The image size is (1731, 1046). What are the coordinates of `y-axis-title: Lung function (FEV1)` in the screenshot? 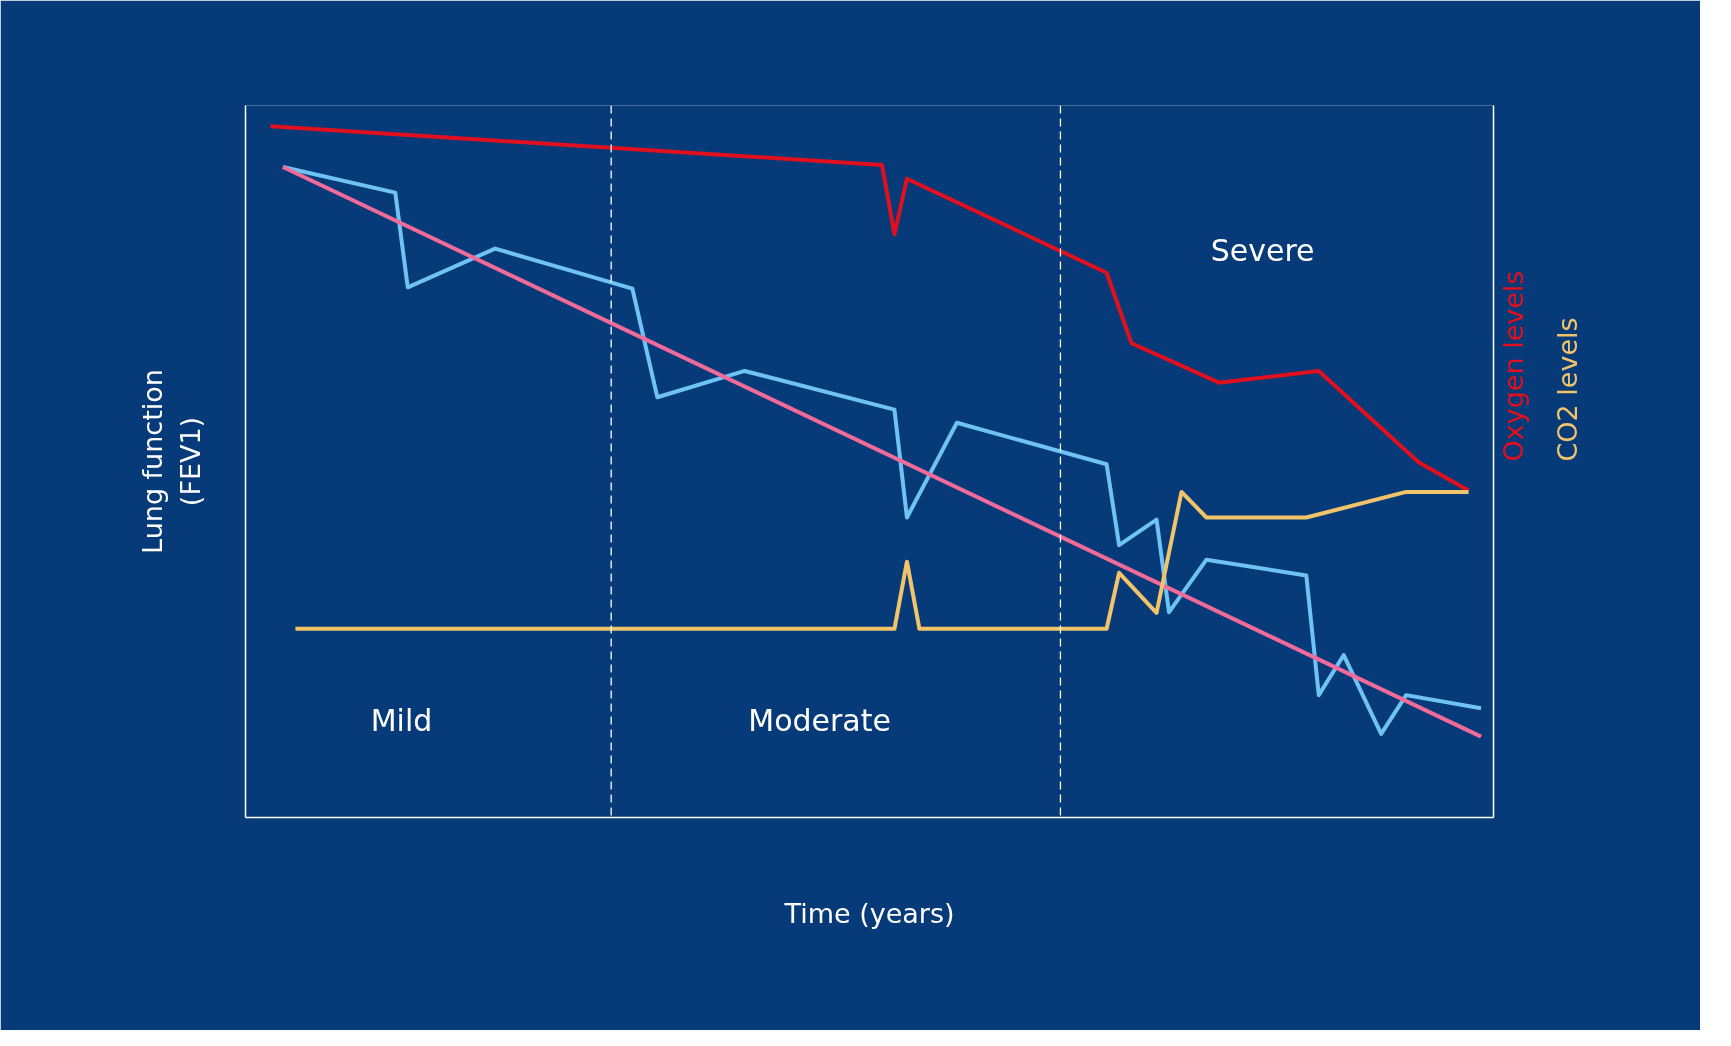 It's located at (171, 461).